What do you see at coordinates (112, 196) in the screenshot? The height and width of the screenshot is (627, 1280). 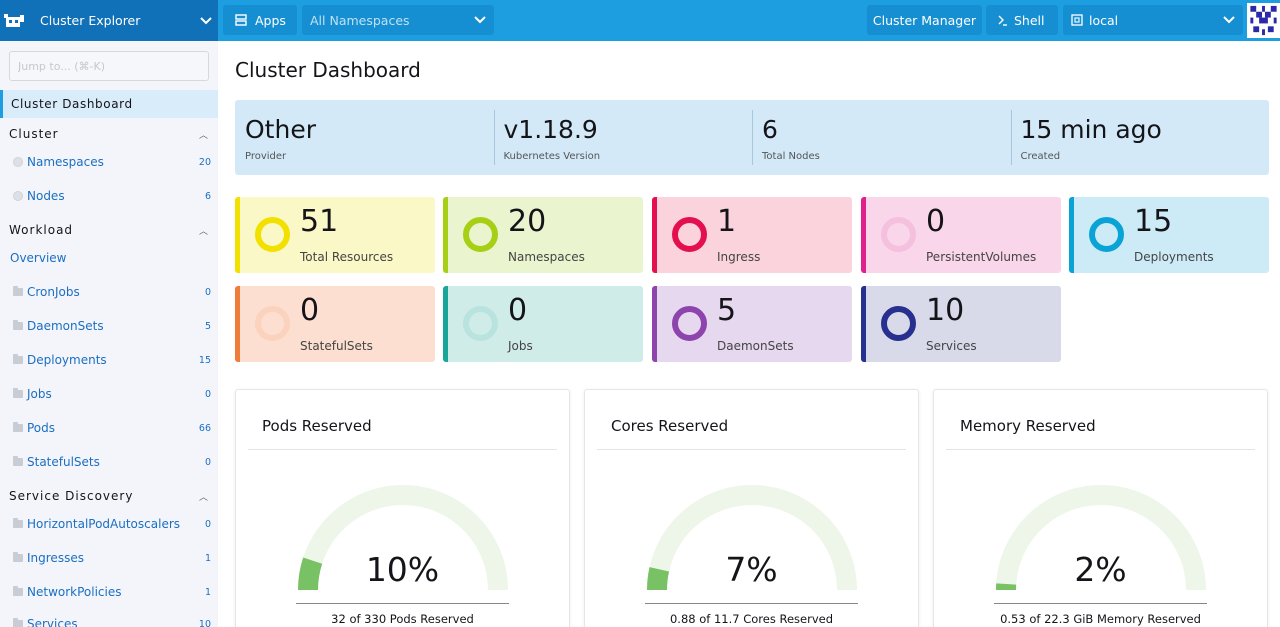 I see `sidebar-item-nodes: Nodes 6` at bounding box center [112, 196].